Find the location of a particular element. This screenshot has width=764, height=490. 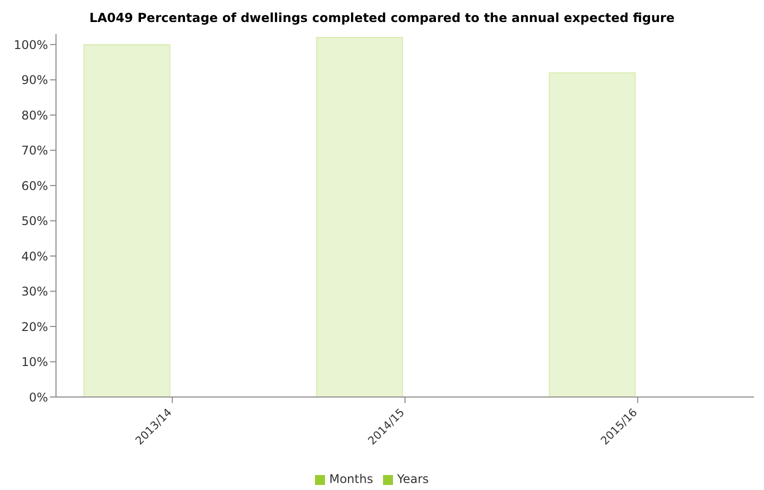

y-tick-label: 30% is located at coordinates (34, 291).